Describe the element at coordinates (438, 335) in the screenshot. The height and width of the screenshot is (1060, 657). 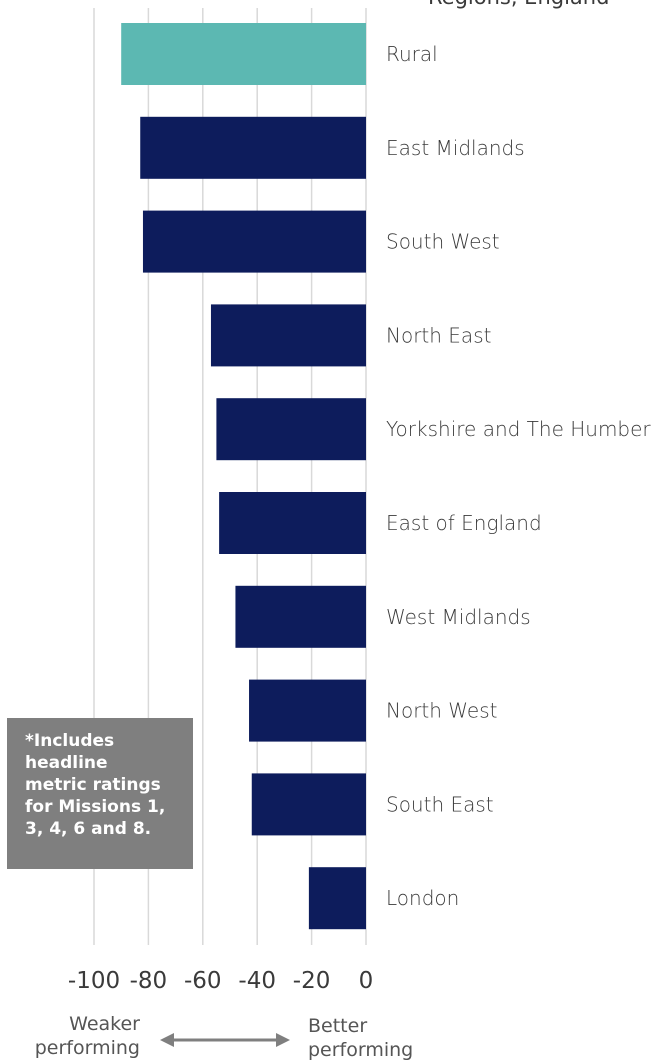
I see `category-label: North East` at that location.